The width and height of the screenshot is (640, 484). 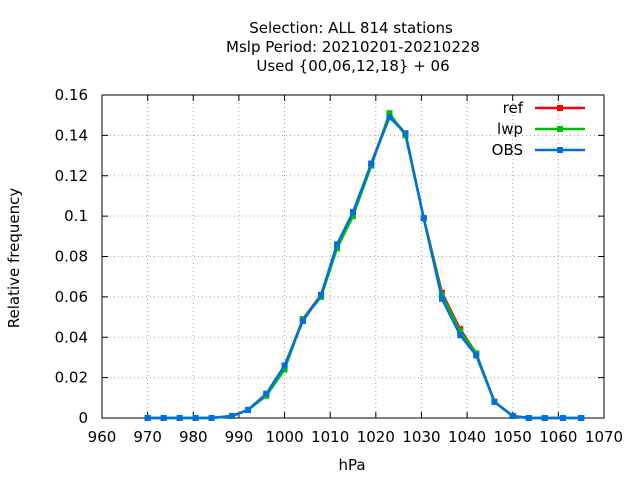 What do you see at coordinates (352, 66) in the screenshot?
I see `chart-title-line-3: Used {00,06,12,18} + 06` at bounding box center [352, 66].